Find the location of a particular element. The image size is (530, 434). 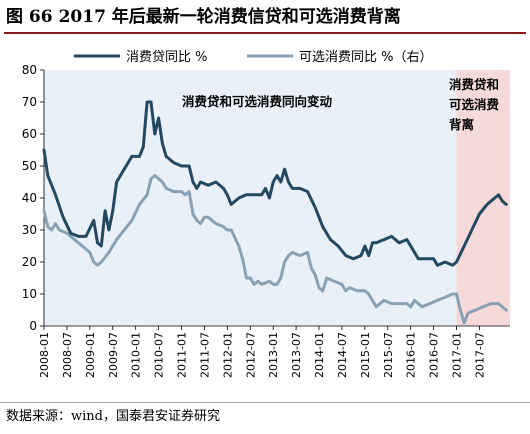

x-tick-label: 2010-01 is located at coordinates (136, 355).